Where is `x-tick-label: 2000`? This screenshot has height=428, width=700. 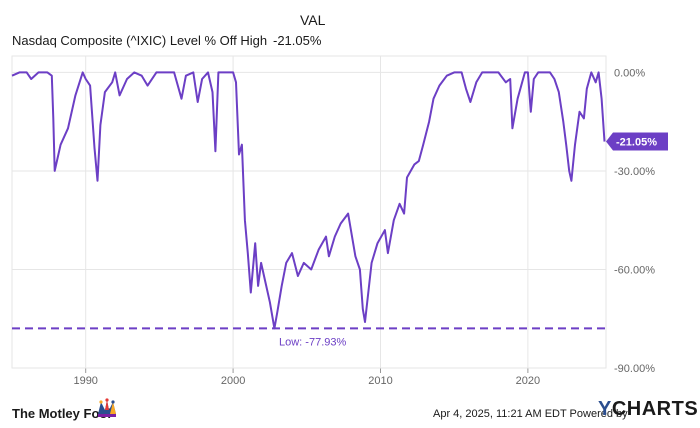
x-tick-label: 2000 is located at coordinates (233, 381).